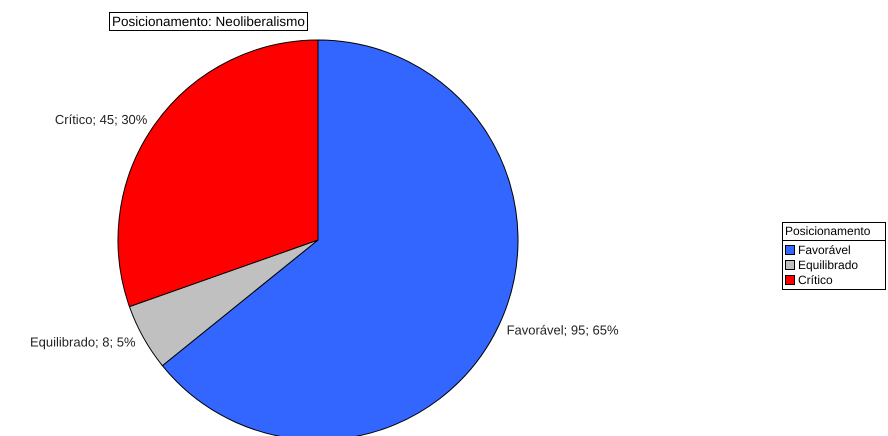 This screenshot has height=436, width=888. I want to click on legend-label: Favorável, so click(824, 249).